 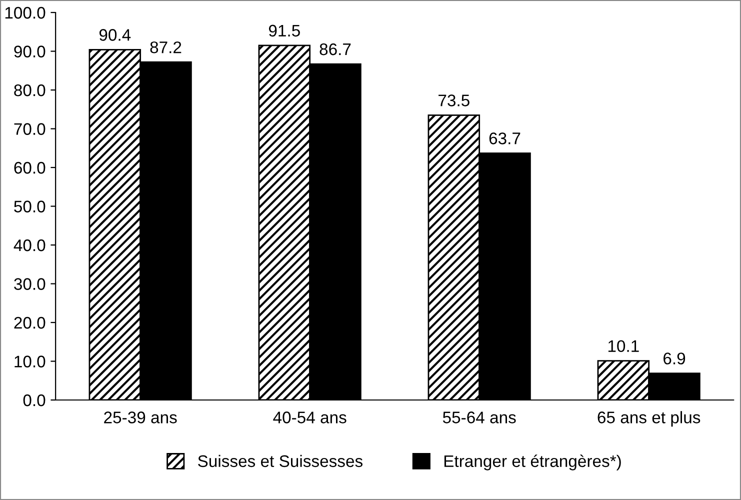 What do you see at coordinates (30, 129) in the screenshot?
I see `y-tick-label: 70.0` at bounding box center [30, 129].